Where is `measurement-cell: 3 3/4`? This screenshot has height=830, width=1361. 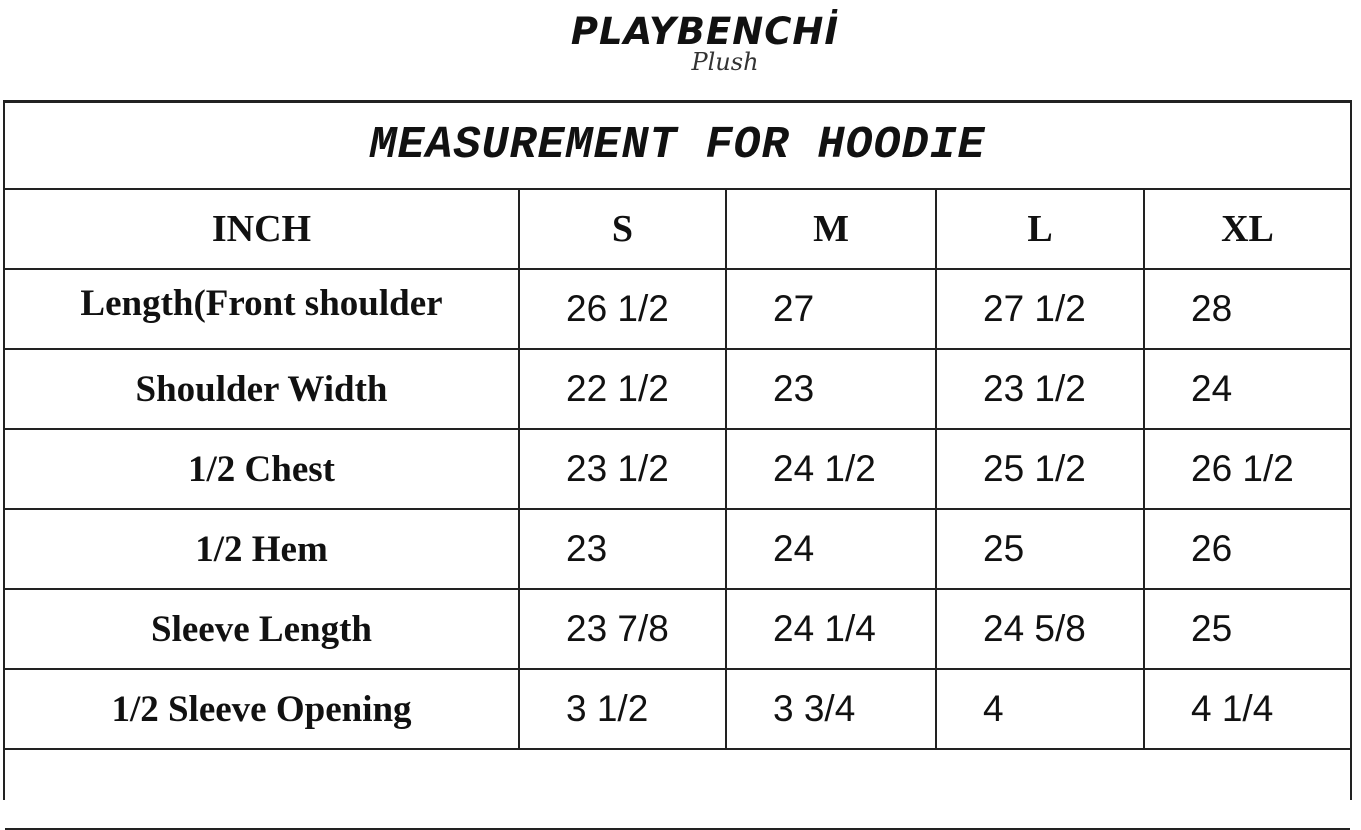 measurement-cell: 3 3/4 is located at coordinates (831, 709).